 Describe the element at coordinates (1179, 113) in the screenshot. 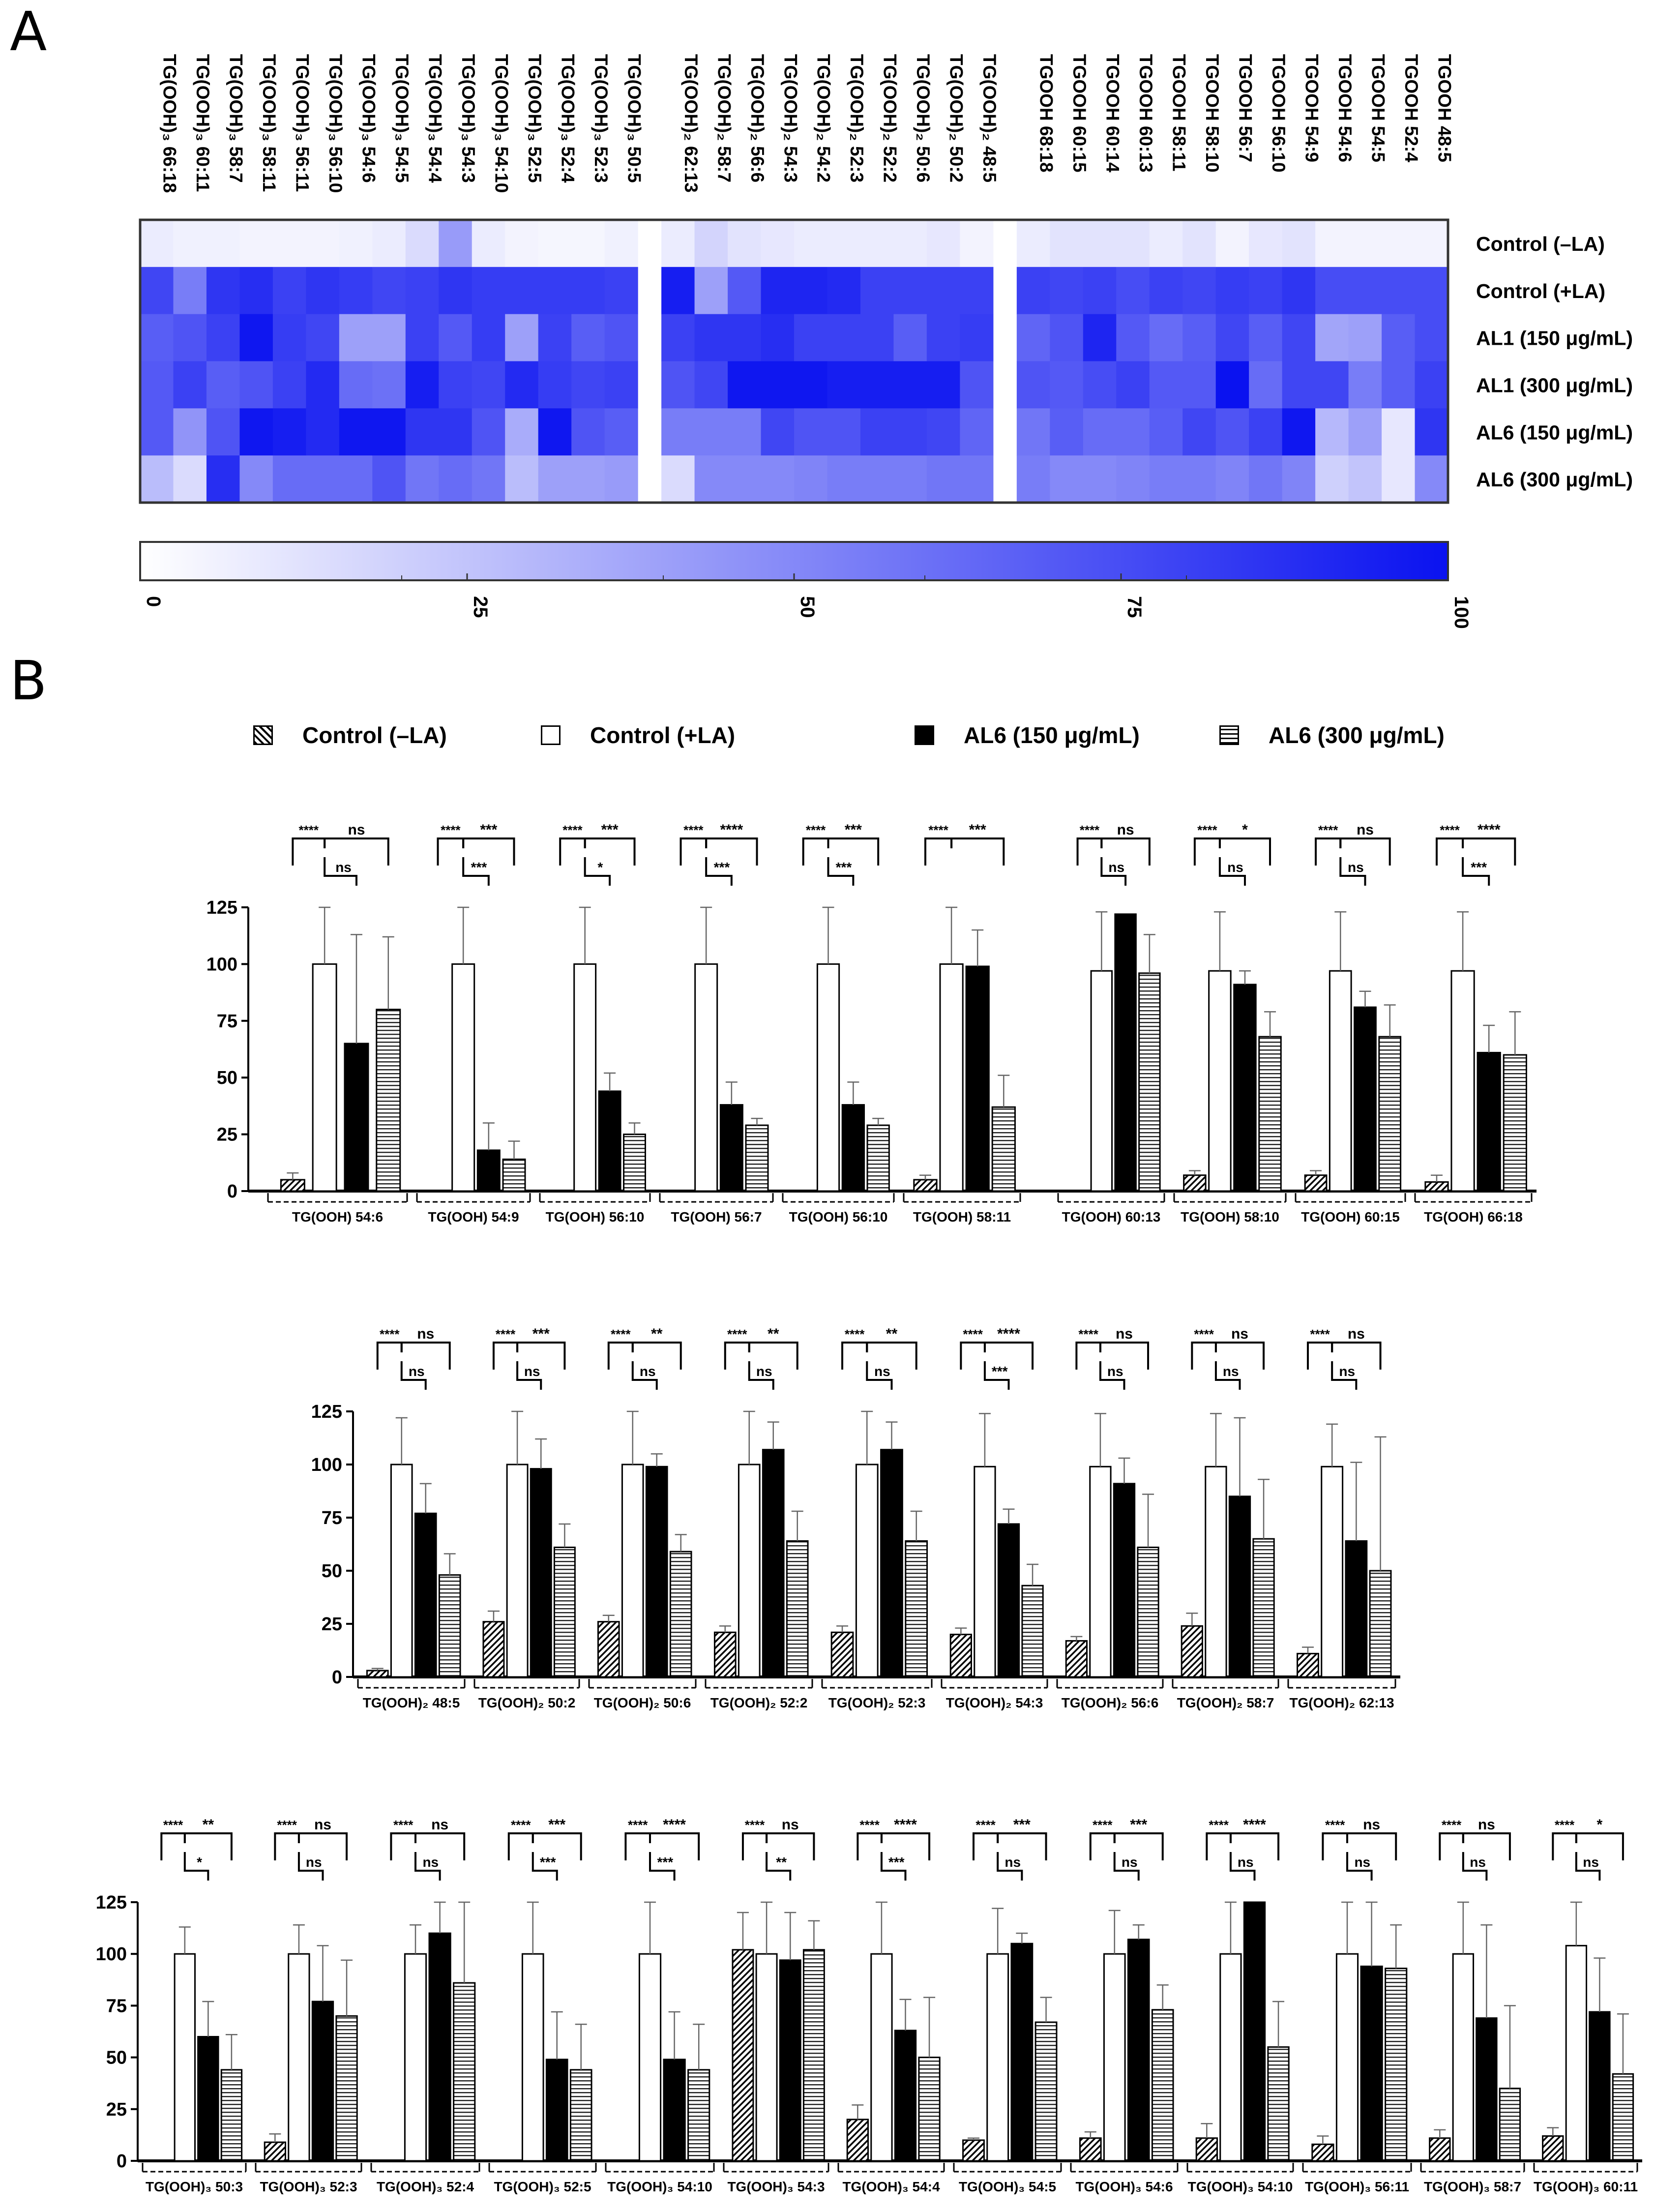

I see `heatmap-column-label: TGOOH 58:11` at that location.